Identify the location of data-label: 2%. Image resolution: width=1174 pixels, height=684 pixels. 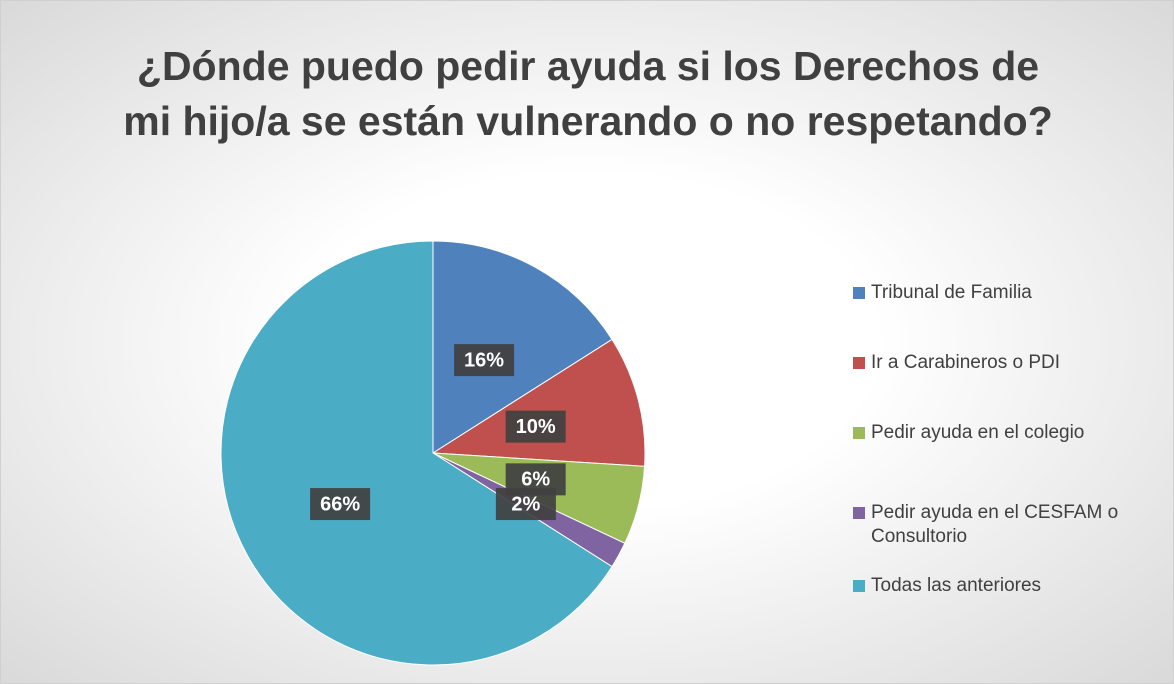
(525, 504).